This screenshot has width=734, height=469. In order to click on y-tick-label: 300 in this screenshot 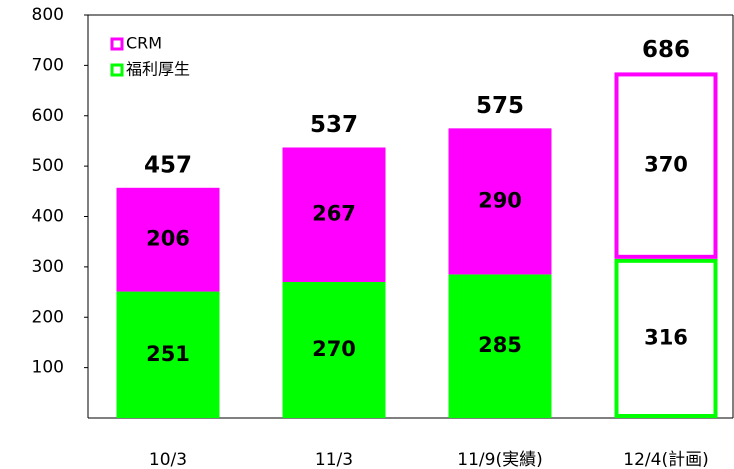, I will do `click(48, 267)`.